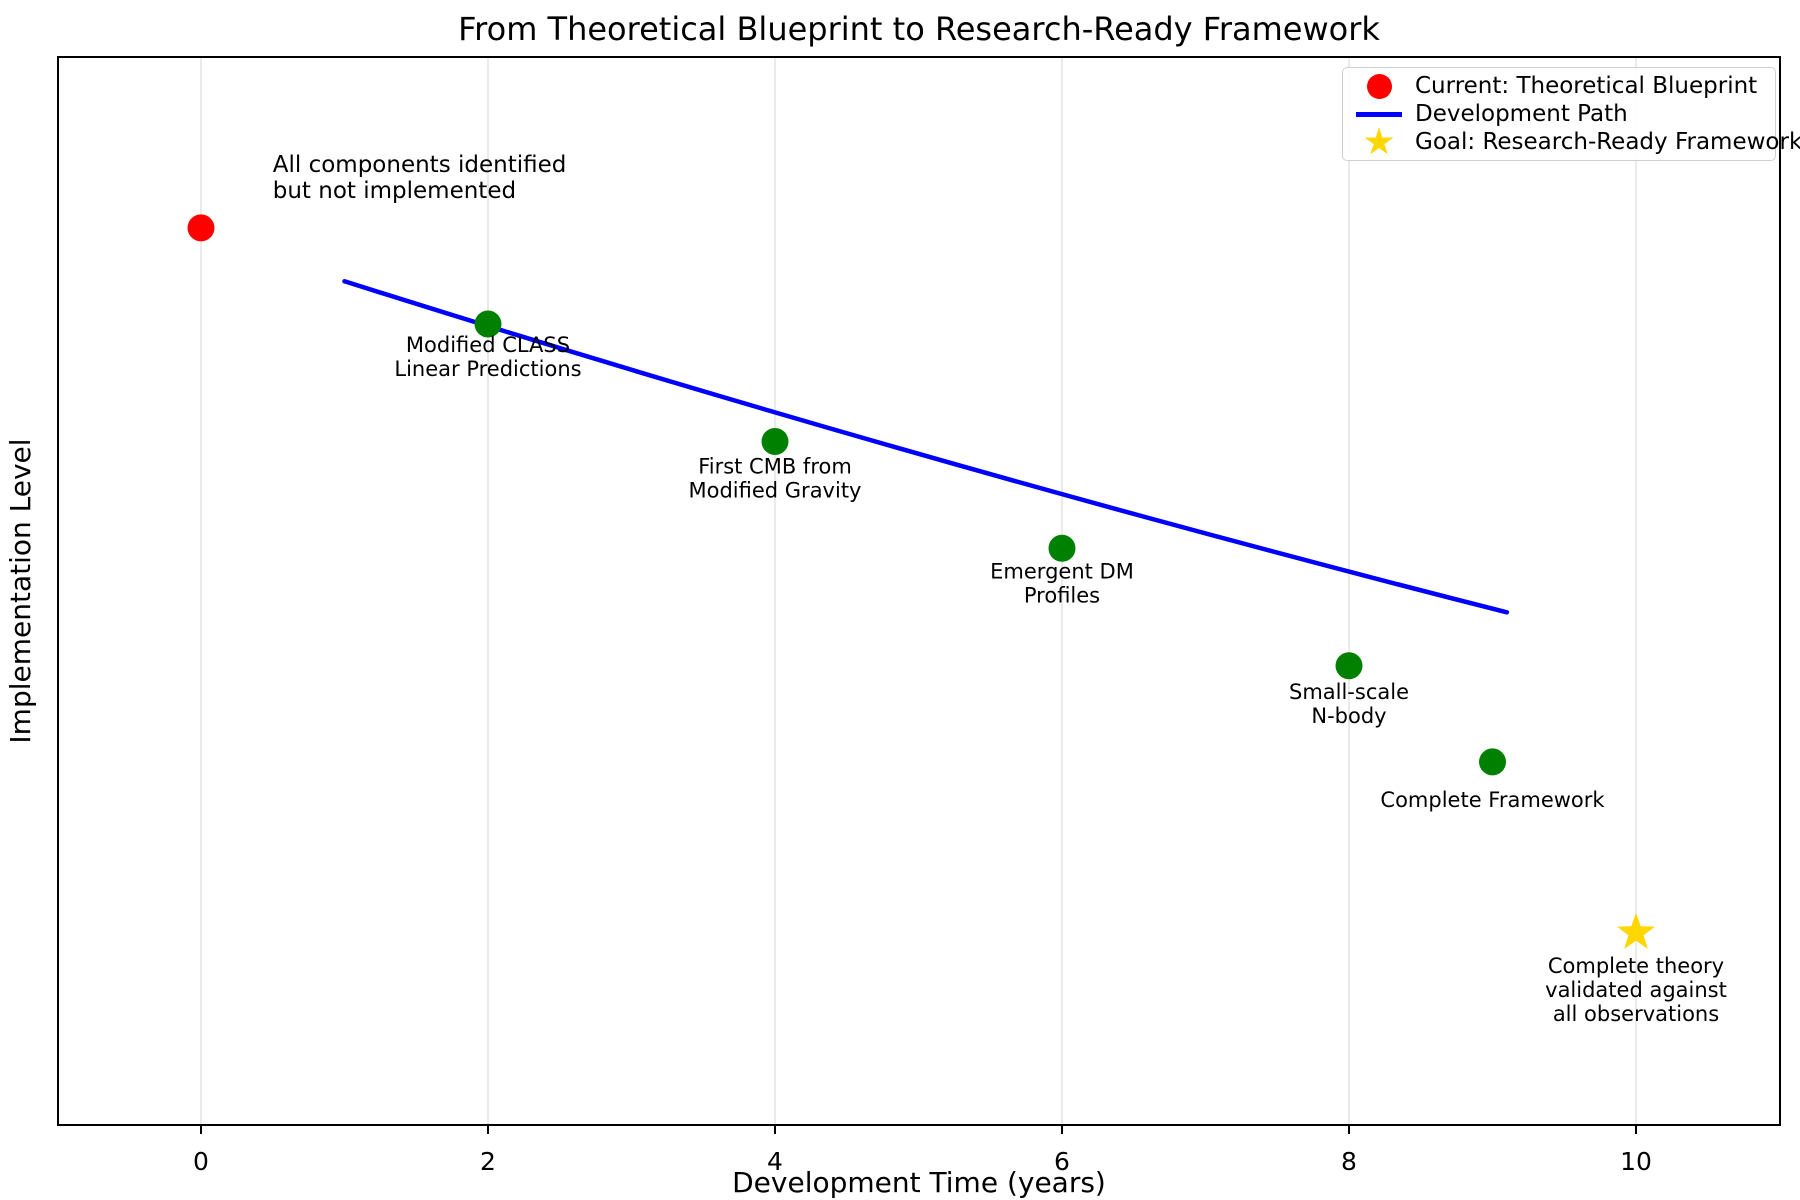 The height and width of the screenshot is (1200, 1800). Describe the element at coordinates (201, 228) in the screenshot. I see `current-blueprint-marker` at that location.